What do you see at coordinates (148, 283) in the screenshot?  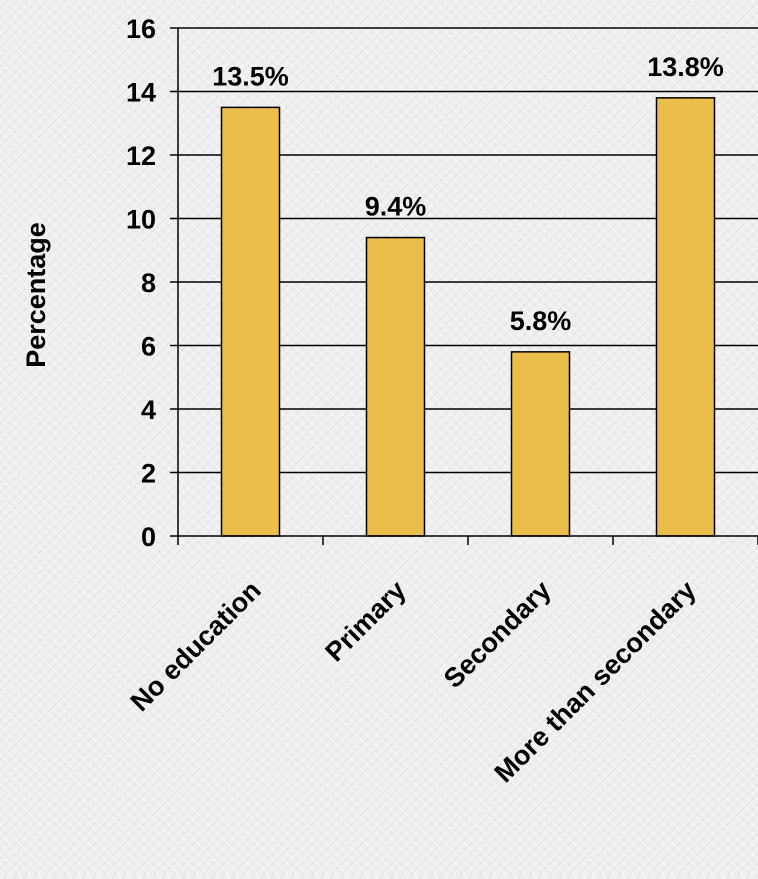 I see `y-tick-label: 8` at bounding box center [148, 283].